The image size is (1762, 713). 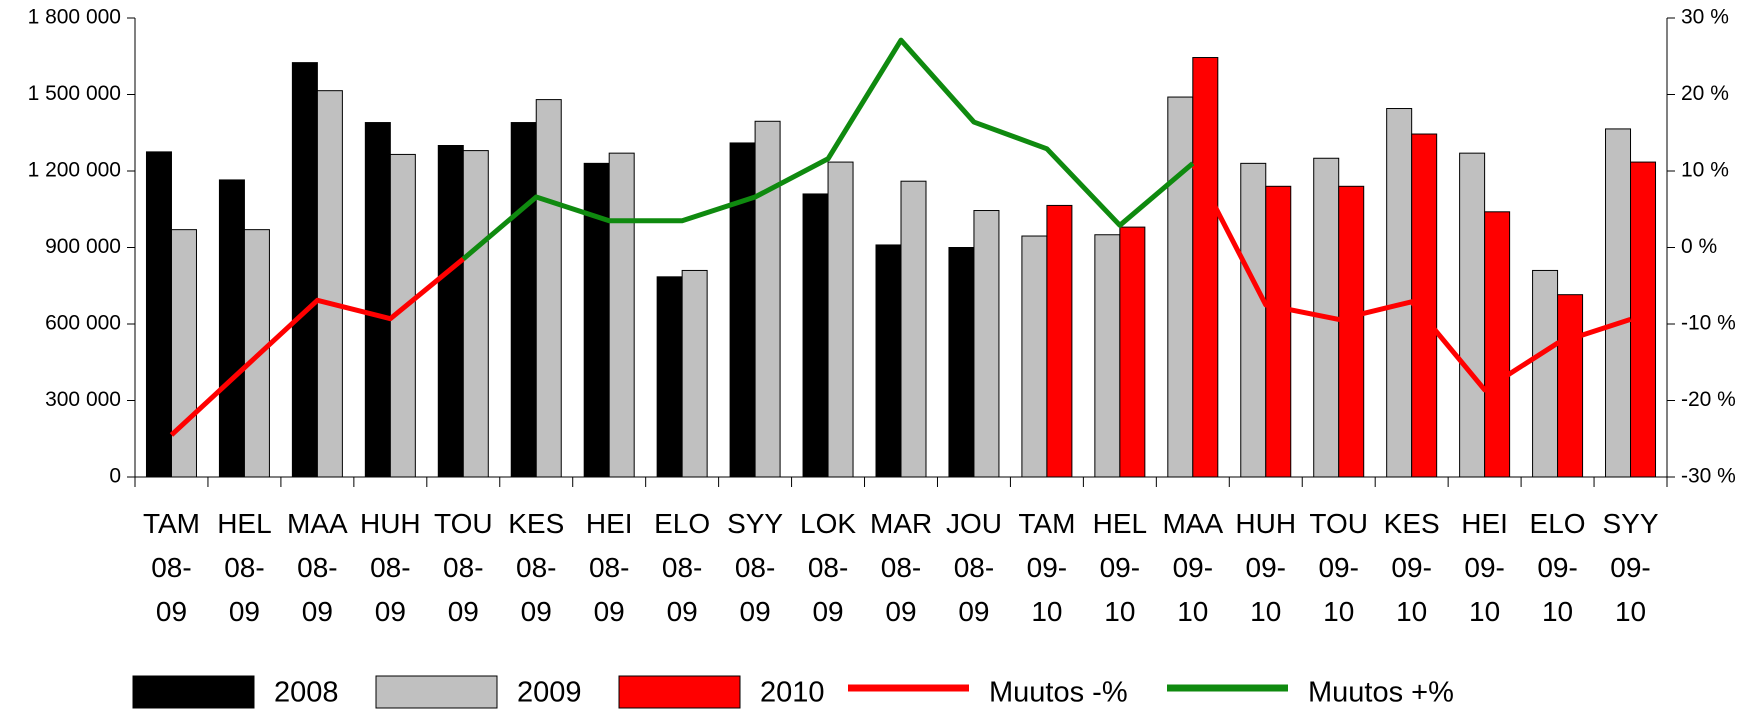 I want to click on y2-tick-label: 30 %, so click(x=1705, y=17).